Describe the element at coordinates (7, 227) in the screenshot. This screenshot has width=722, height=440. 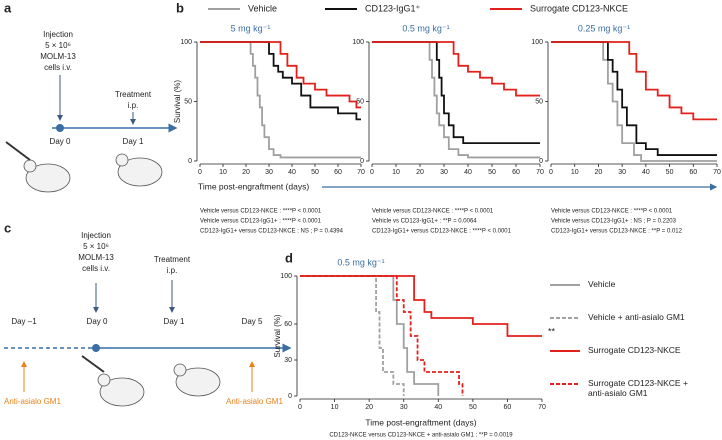
I see `panel-letter: c` at that location.